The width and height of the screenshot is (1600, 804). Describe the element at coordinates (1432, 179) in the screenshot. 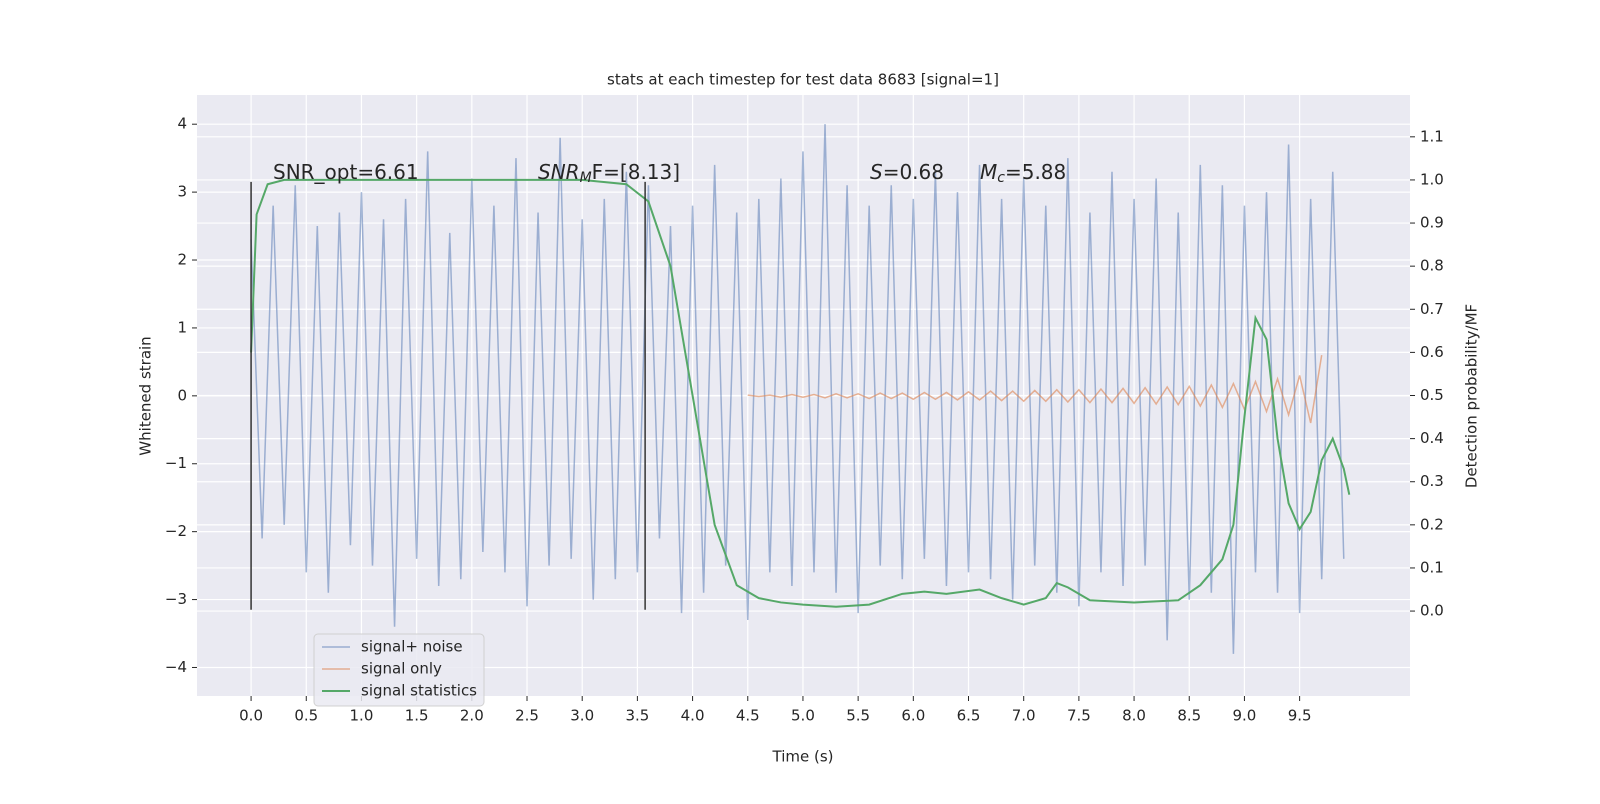

I see `y2-tick-label: 1.0` at that location.